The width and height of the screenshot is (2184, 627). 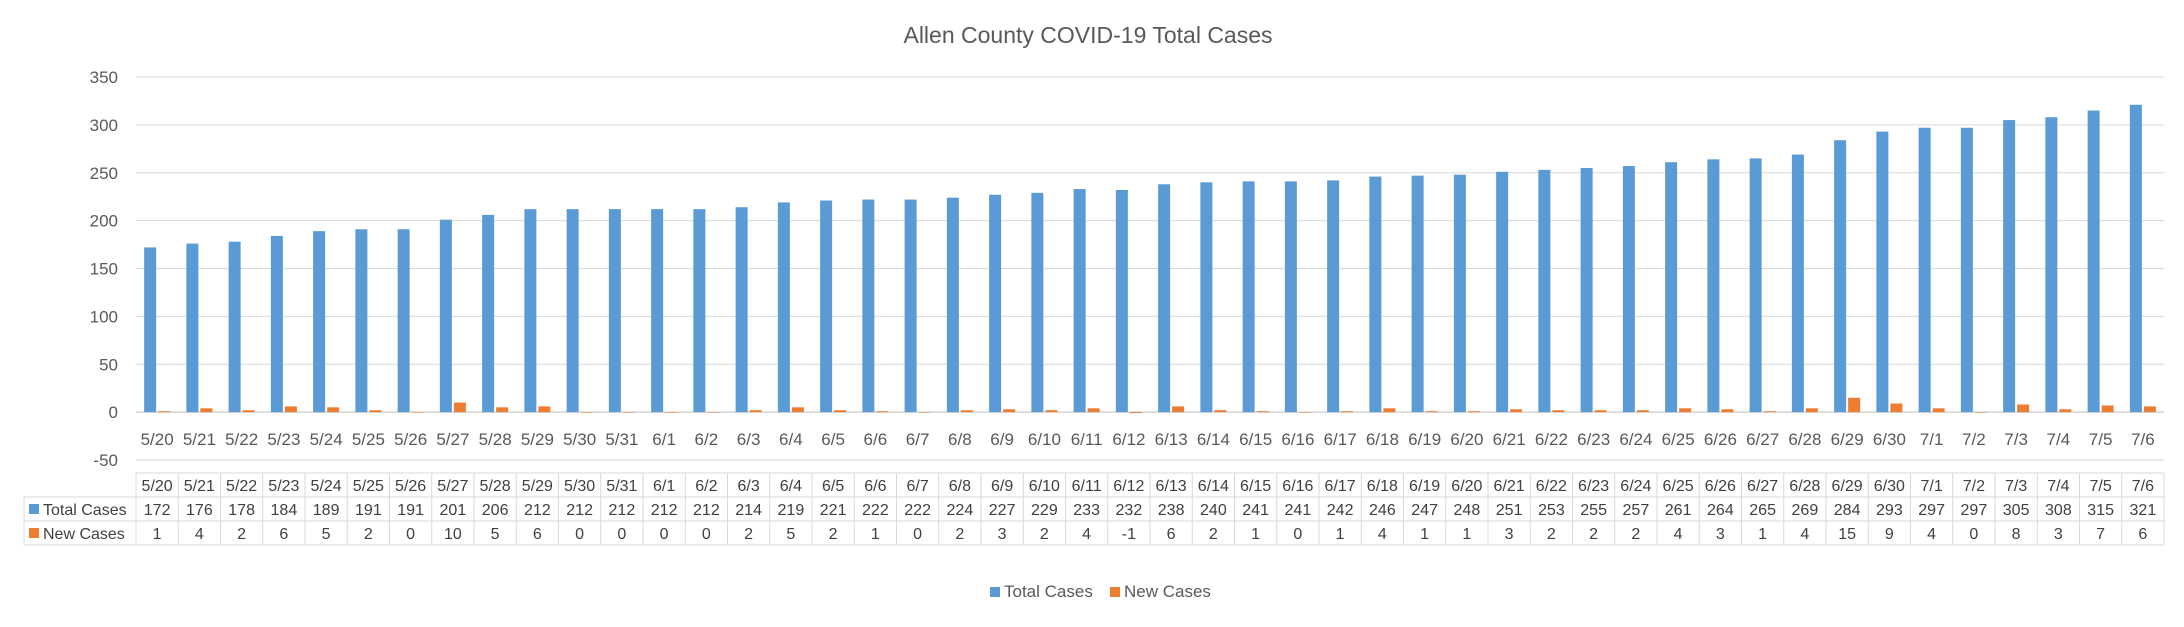 What do you see at coordinates (1128, 439) in the screenshot?
I see `x-tick-label: 6/12` at bounding box center [1128, 439].